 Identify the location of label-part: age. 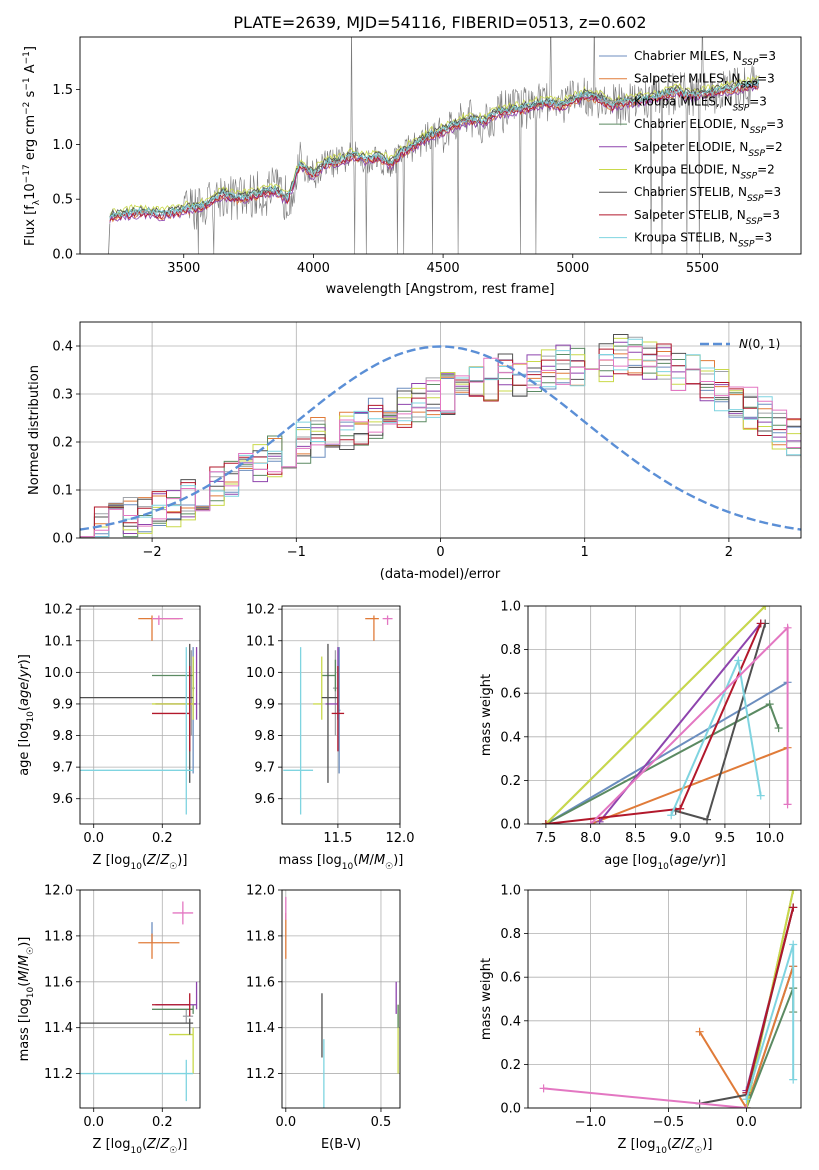
(24, 694).